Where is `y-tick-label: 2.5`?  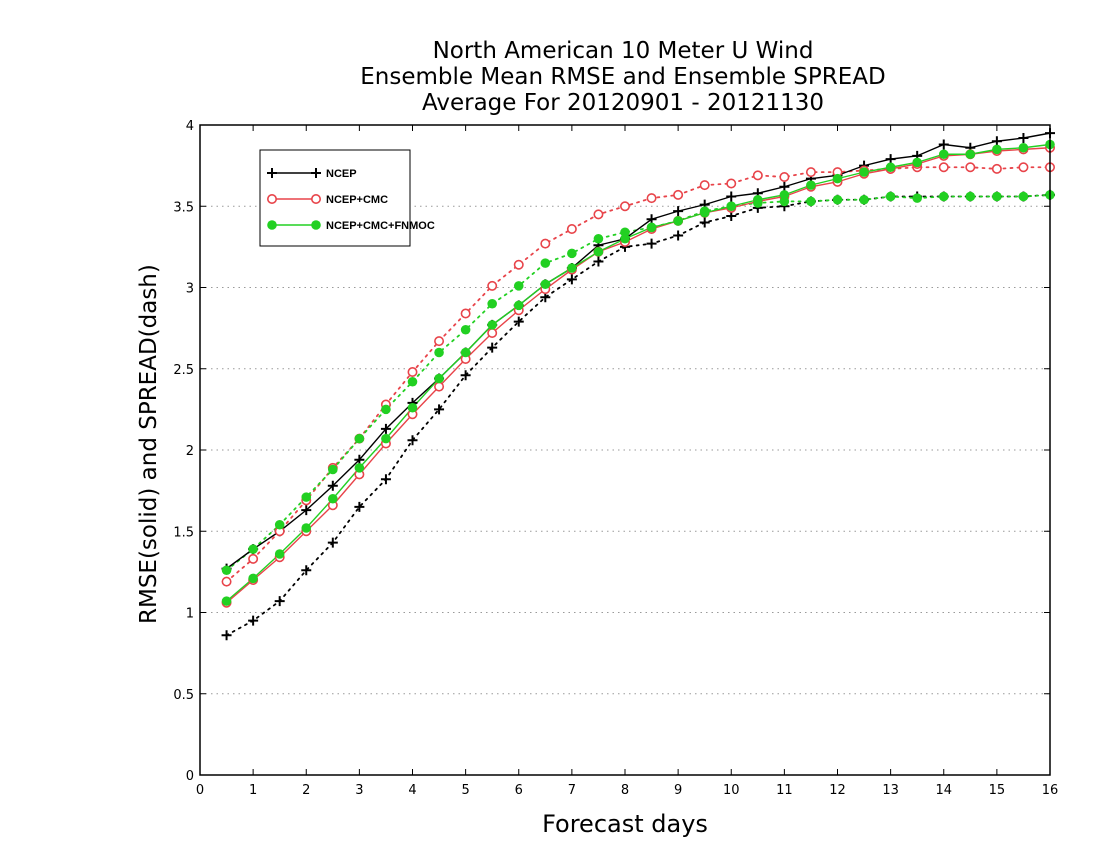
y-tick-label: 2.5 is located at coordinates (183, 370).